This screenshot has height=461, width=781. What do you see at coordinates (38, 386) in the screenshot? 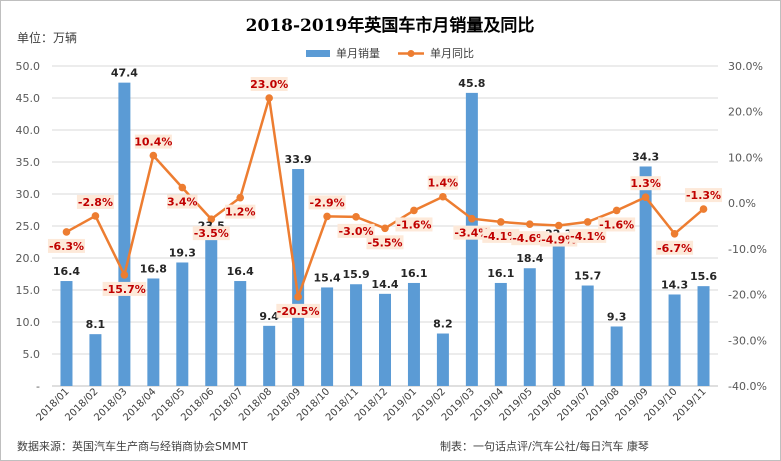
I see `y-left-tick-label: -` at bounding box center [38, 386].